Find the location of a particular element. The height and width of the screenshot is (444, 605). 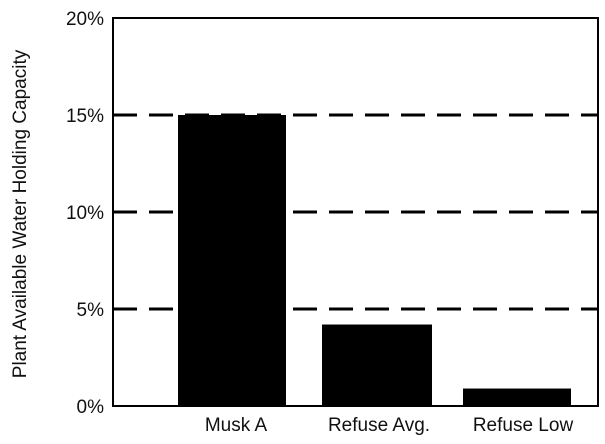

y-tick-labels: 0% 5% 10% 15% 20% is located at coordinates (85, 213).